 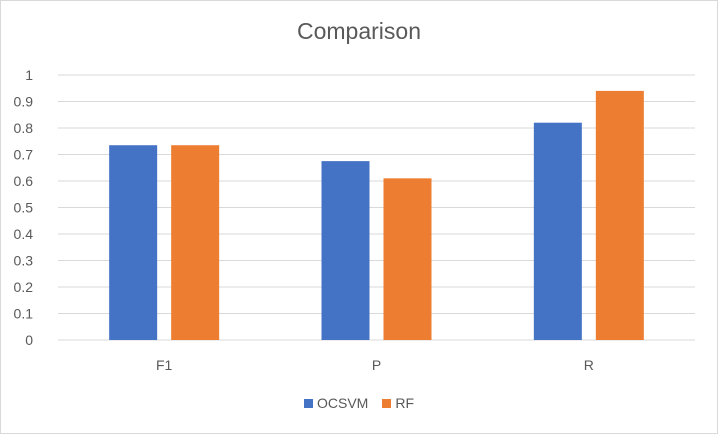 I want to click on y-tick-label: 0.7, so click(x=24, y=155).